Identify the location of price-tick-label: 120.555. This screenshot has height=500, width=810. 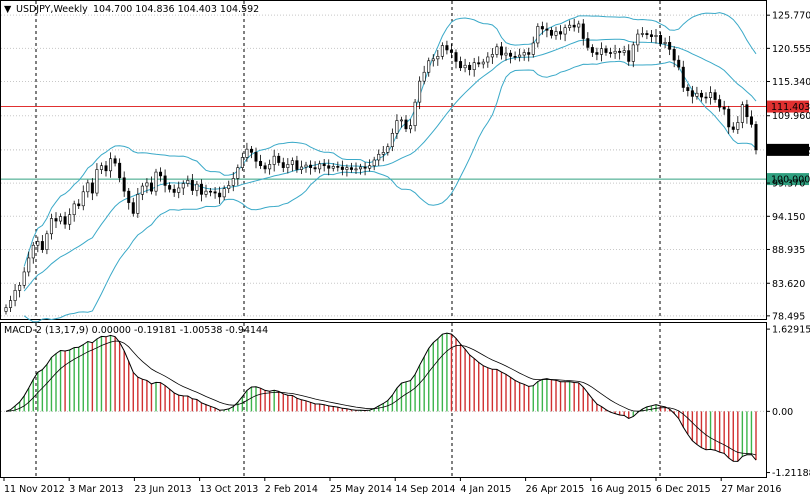
(791, 49).